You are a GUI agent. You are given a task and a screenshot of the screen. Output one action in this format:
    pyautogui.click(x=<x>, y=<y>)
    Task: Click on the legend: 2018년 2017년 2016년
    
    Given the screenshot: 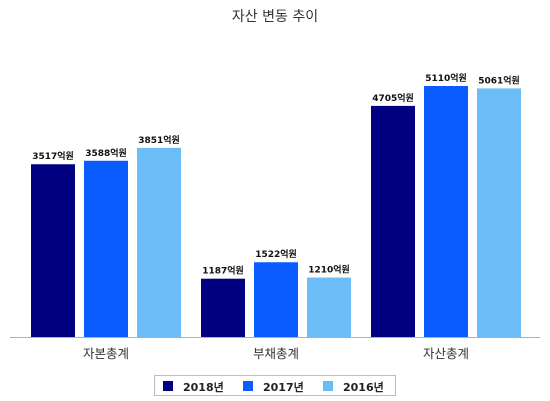 What is the action you would take?
    pyautogui.click(x=275, y=385)
    